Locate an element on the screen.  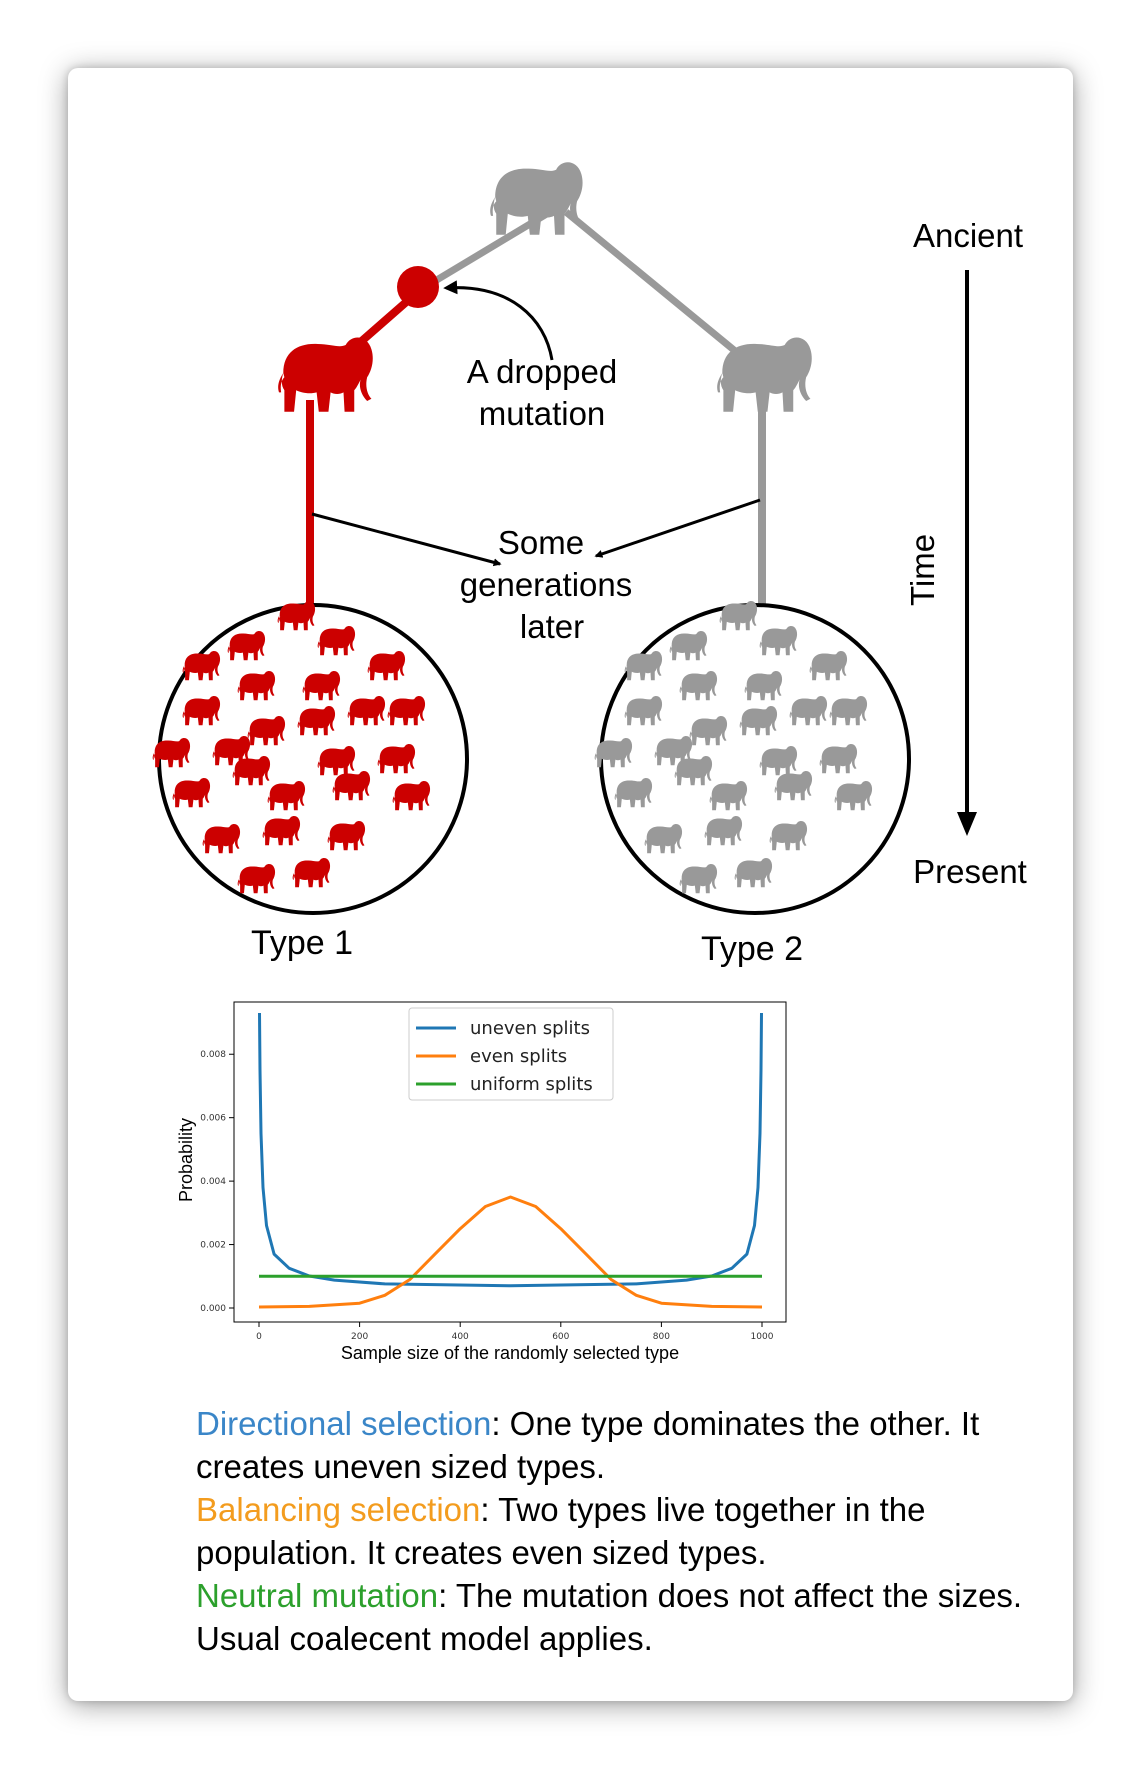
type2-label: Type 2 is located at coordinates (752, 949).